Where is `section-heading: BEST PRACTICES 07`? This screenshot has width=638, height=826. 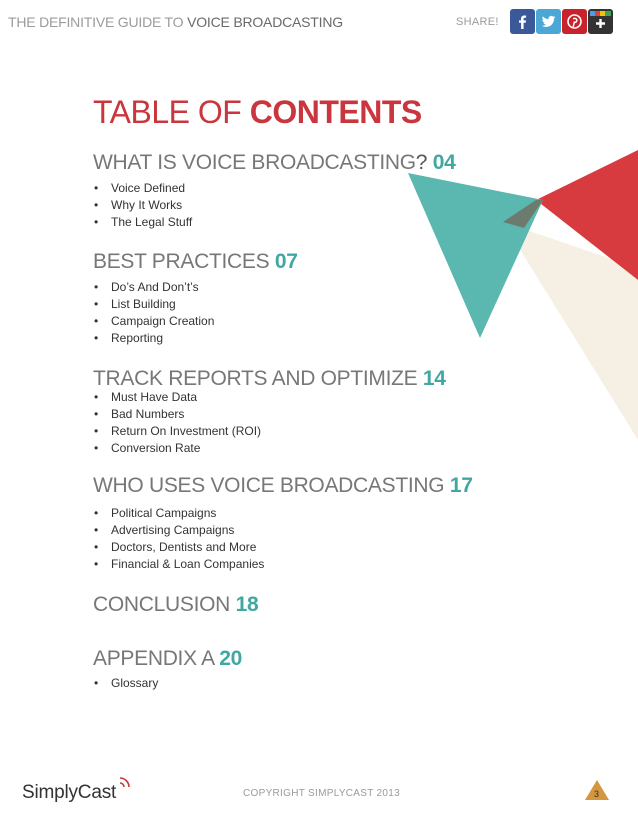 section-heading: BEST PRACTICES 07 is located at coordinates (313, 262).